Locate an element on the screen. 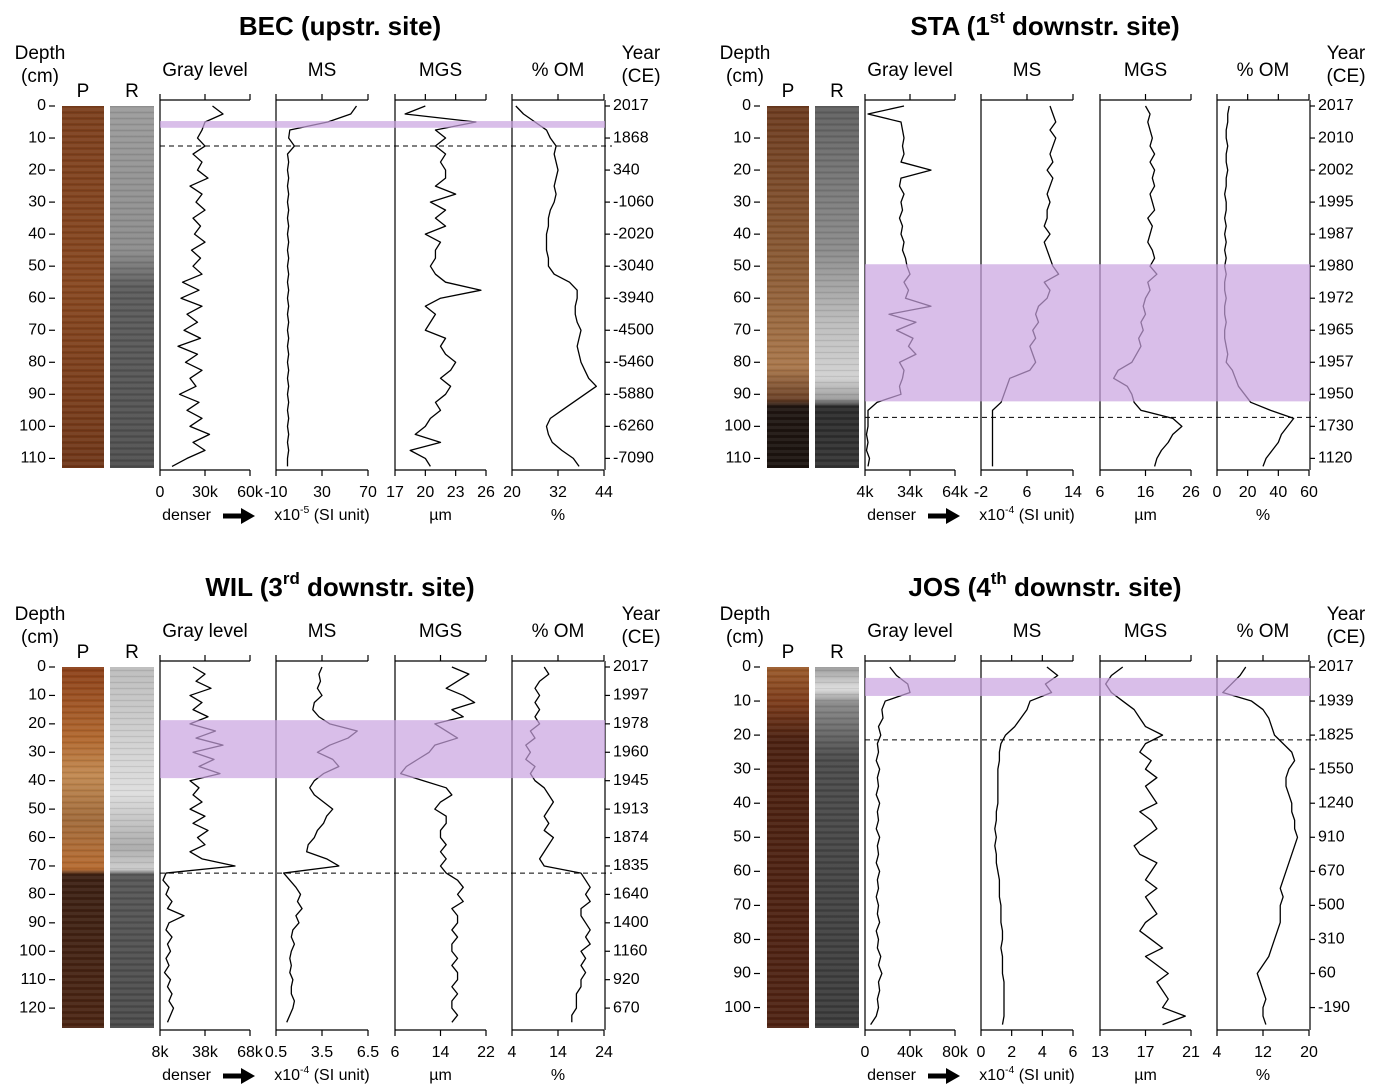 The height and width of the screenshot is (1085, 1376). age-tick-label: 1997 is located at coordinates (631, 695).